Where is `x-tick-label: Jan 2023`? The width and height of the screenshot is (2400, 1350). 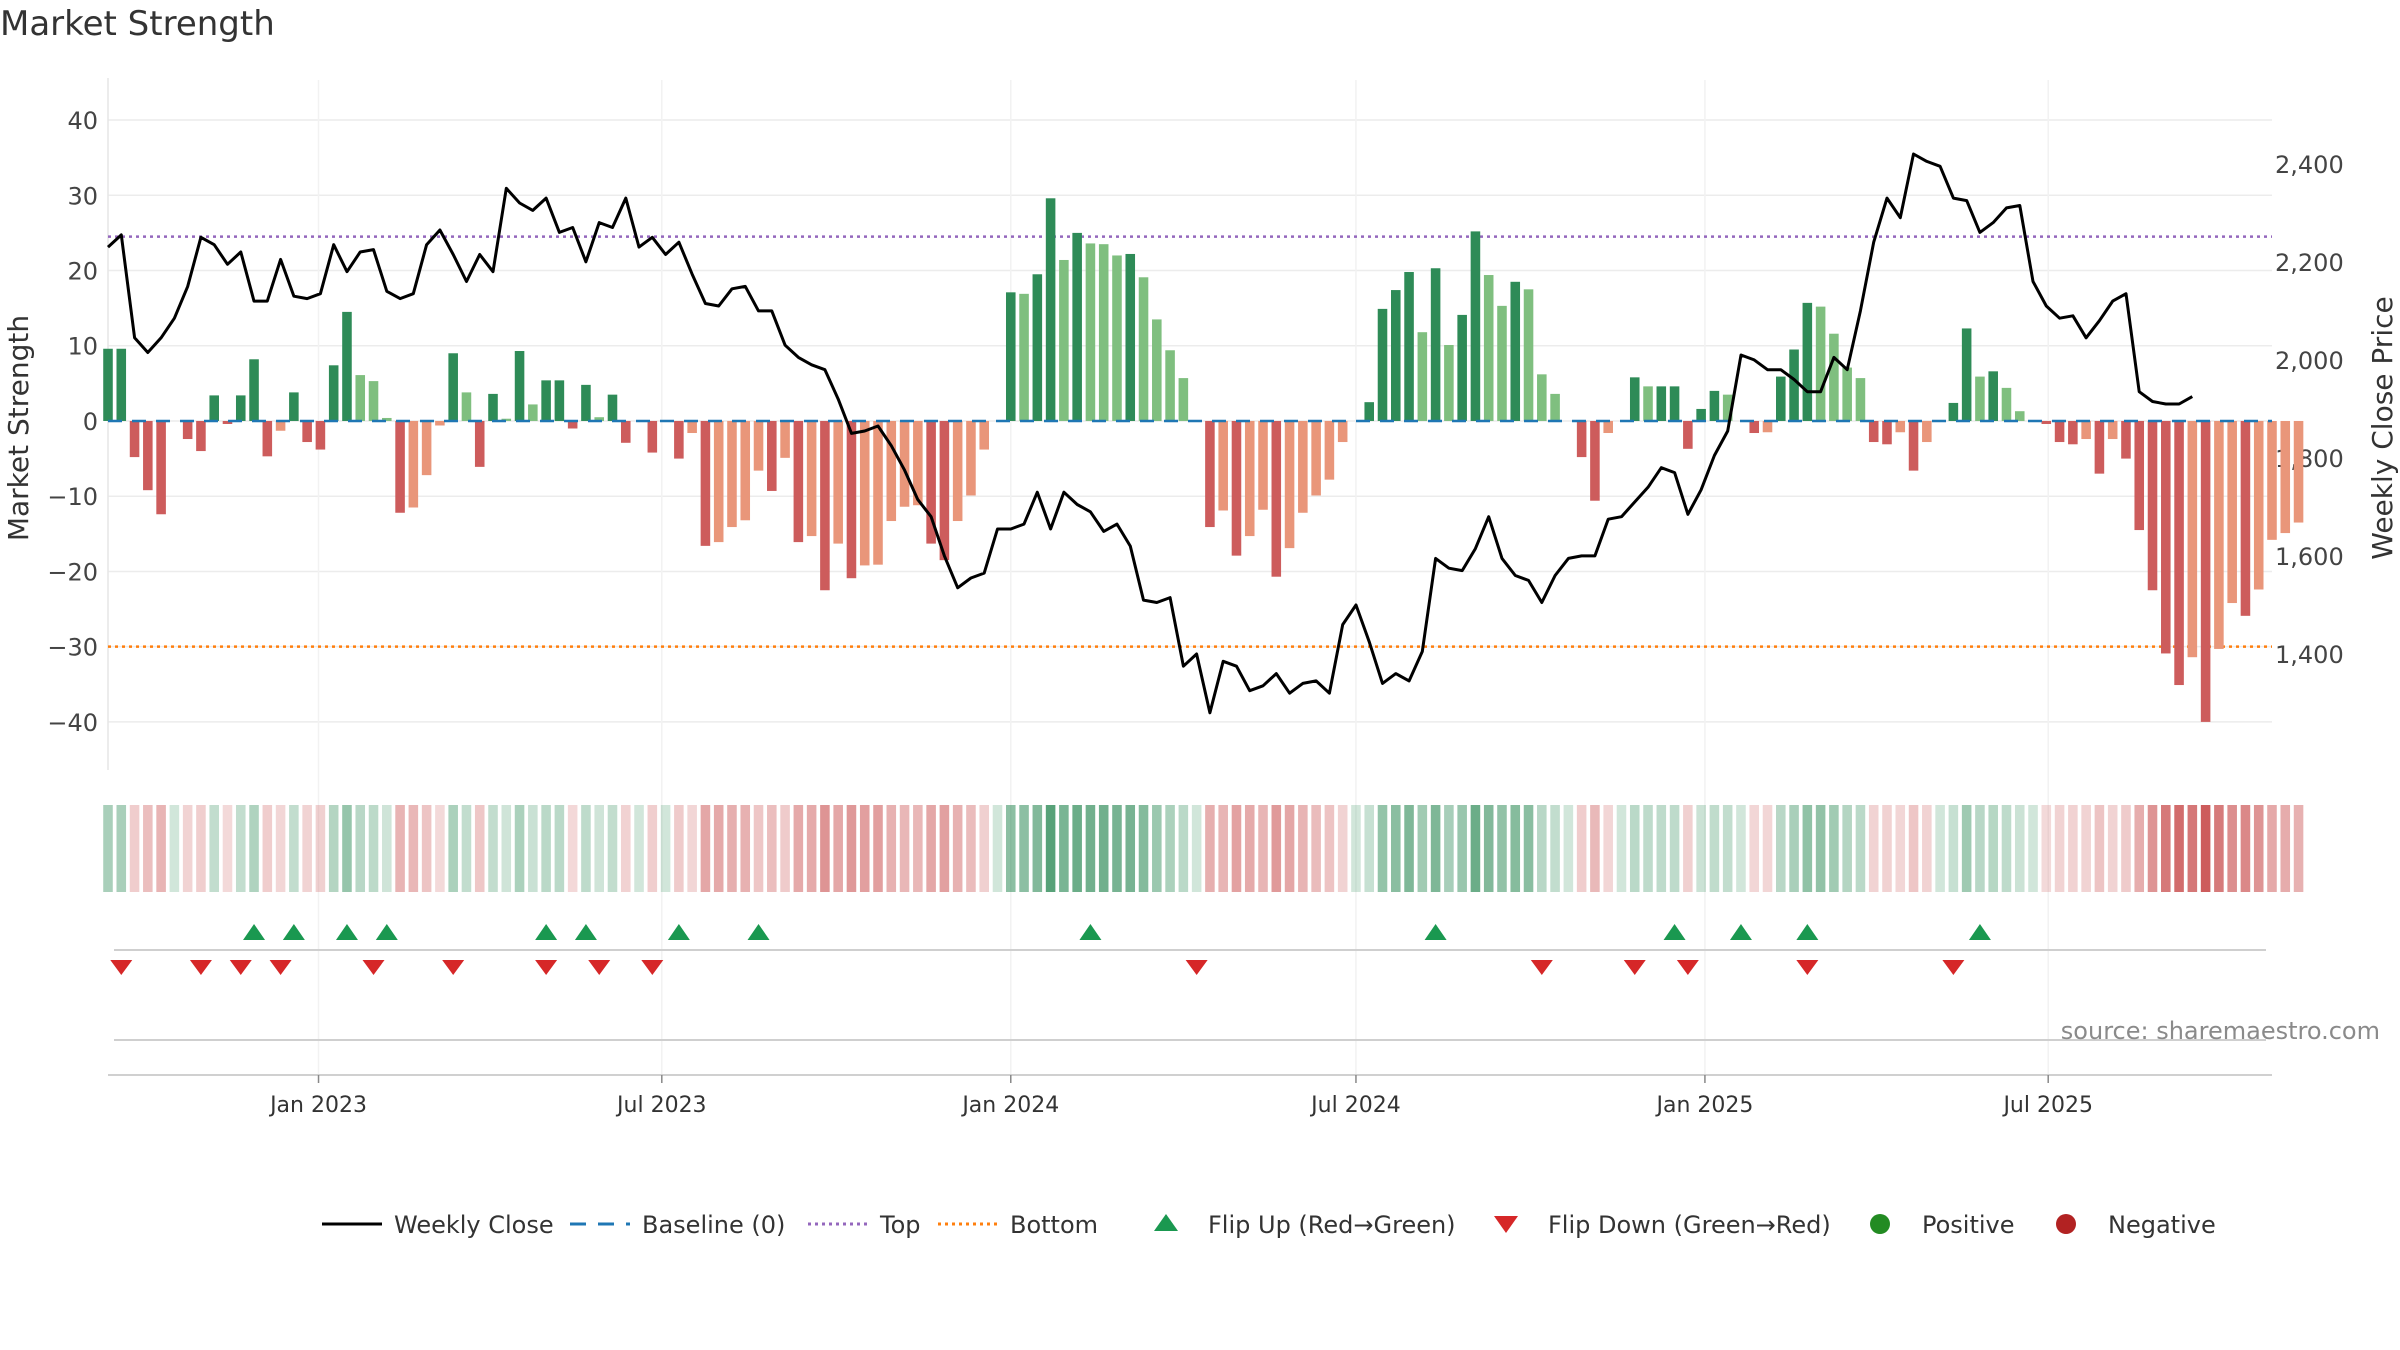 x-tick-label: Jan 2023 is located at coordinates (317, 1105).